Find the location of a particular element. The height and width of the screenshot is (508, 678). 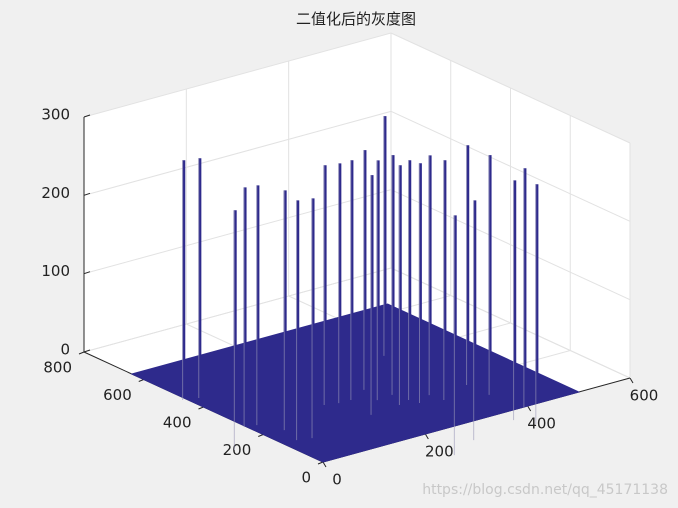

z-tick-label: 300 is located at coordinates (55, 115).